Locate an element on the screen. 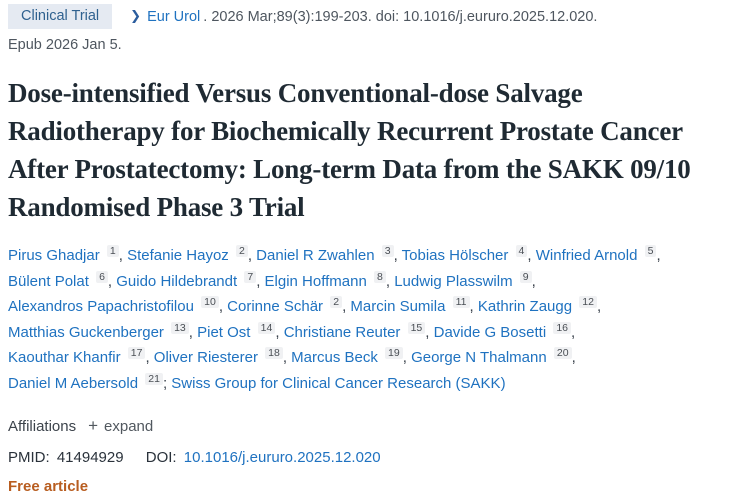 This screenshot has width=750, height=500. affiliation-number: 8 is located at coordinates (380, 276).